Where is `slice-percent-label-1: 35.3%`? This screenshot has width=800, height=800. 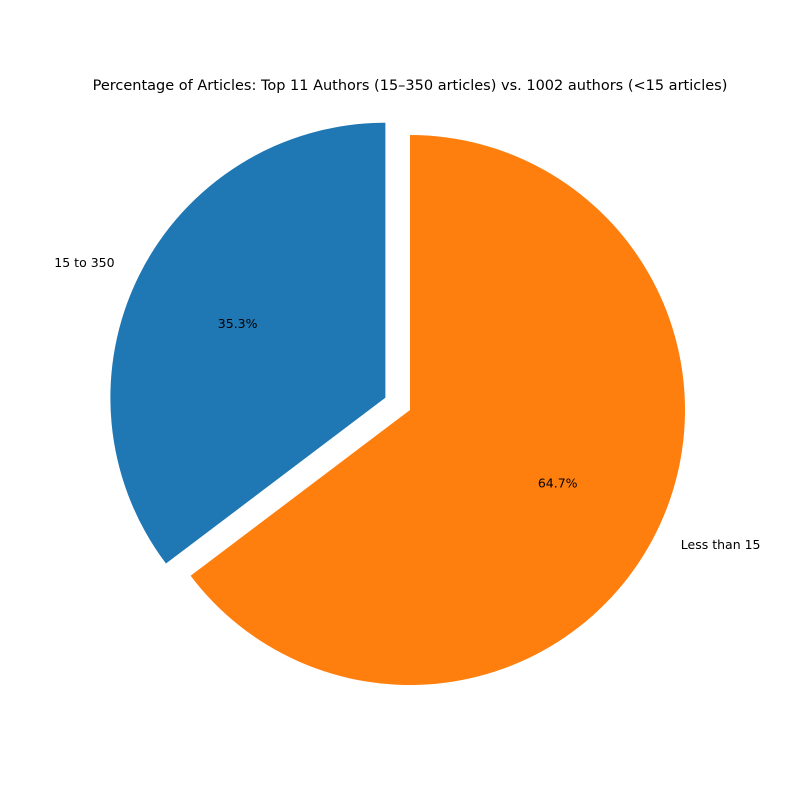 slice-percent-label-1: 35.3% is located at coordinates (238, 323).